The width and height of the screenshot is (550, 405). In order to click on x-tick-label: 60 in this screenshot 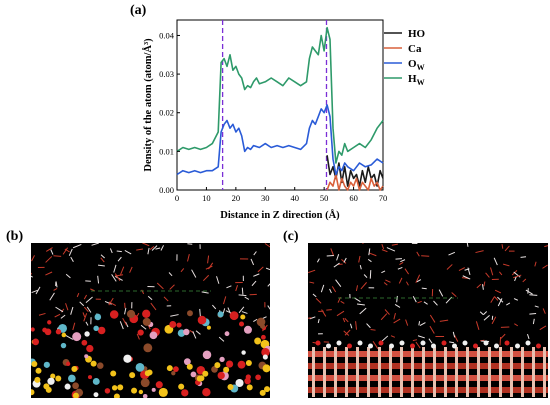, I will do `click(353, 198)`.